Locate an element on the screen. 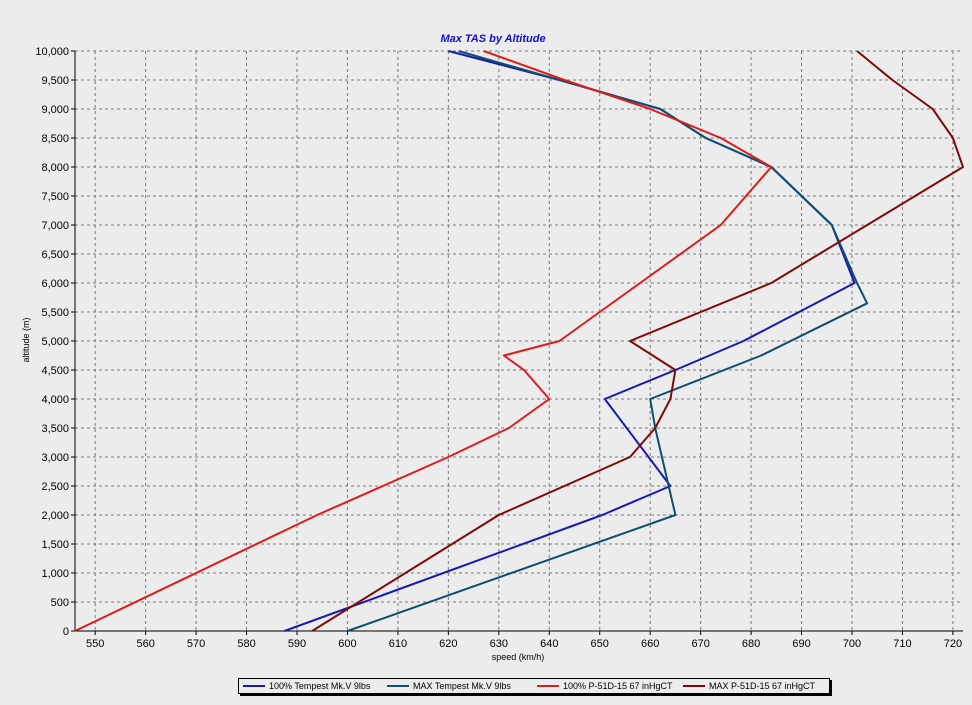 Image resolution: width=972 pixels, height=705 pixels. x-tick-label: 710 is located at coordinates (902, 644).